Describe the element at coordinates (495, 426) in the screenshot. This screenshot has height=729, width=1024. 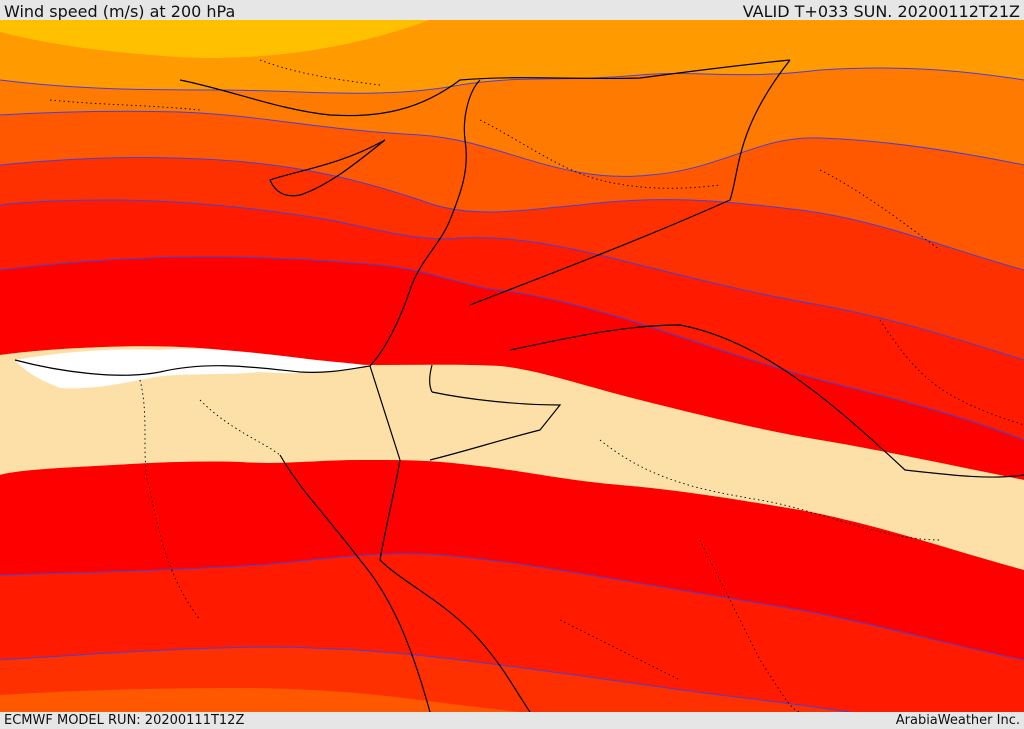
I see `border-sinai` at that location.